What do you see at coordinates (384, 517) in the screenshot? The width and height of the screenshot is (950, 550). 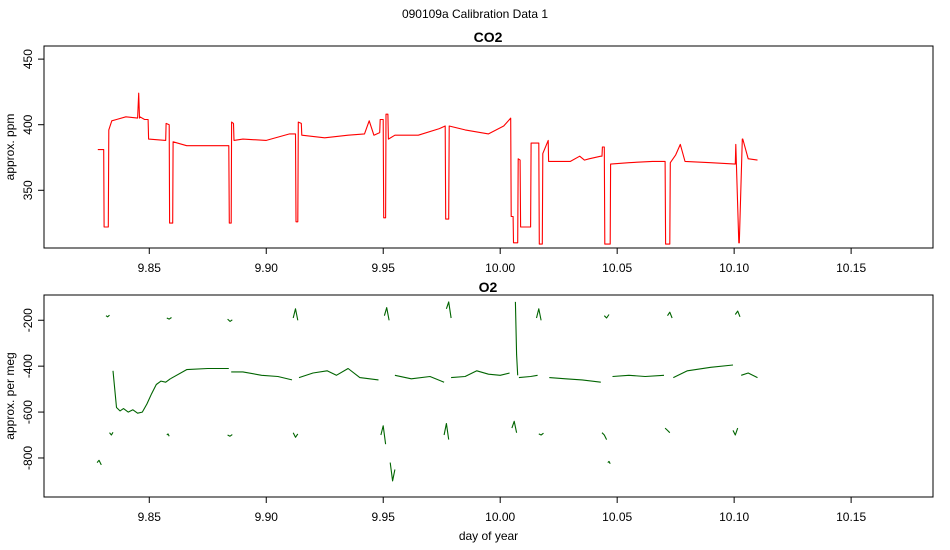 I see `o2-x-tick-label: 9.95` at bounding box center [384, 517].